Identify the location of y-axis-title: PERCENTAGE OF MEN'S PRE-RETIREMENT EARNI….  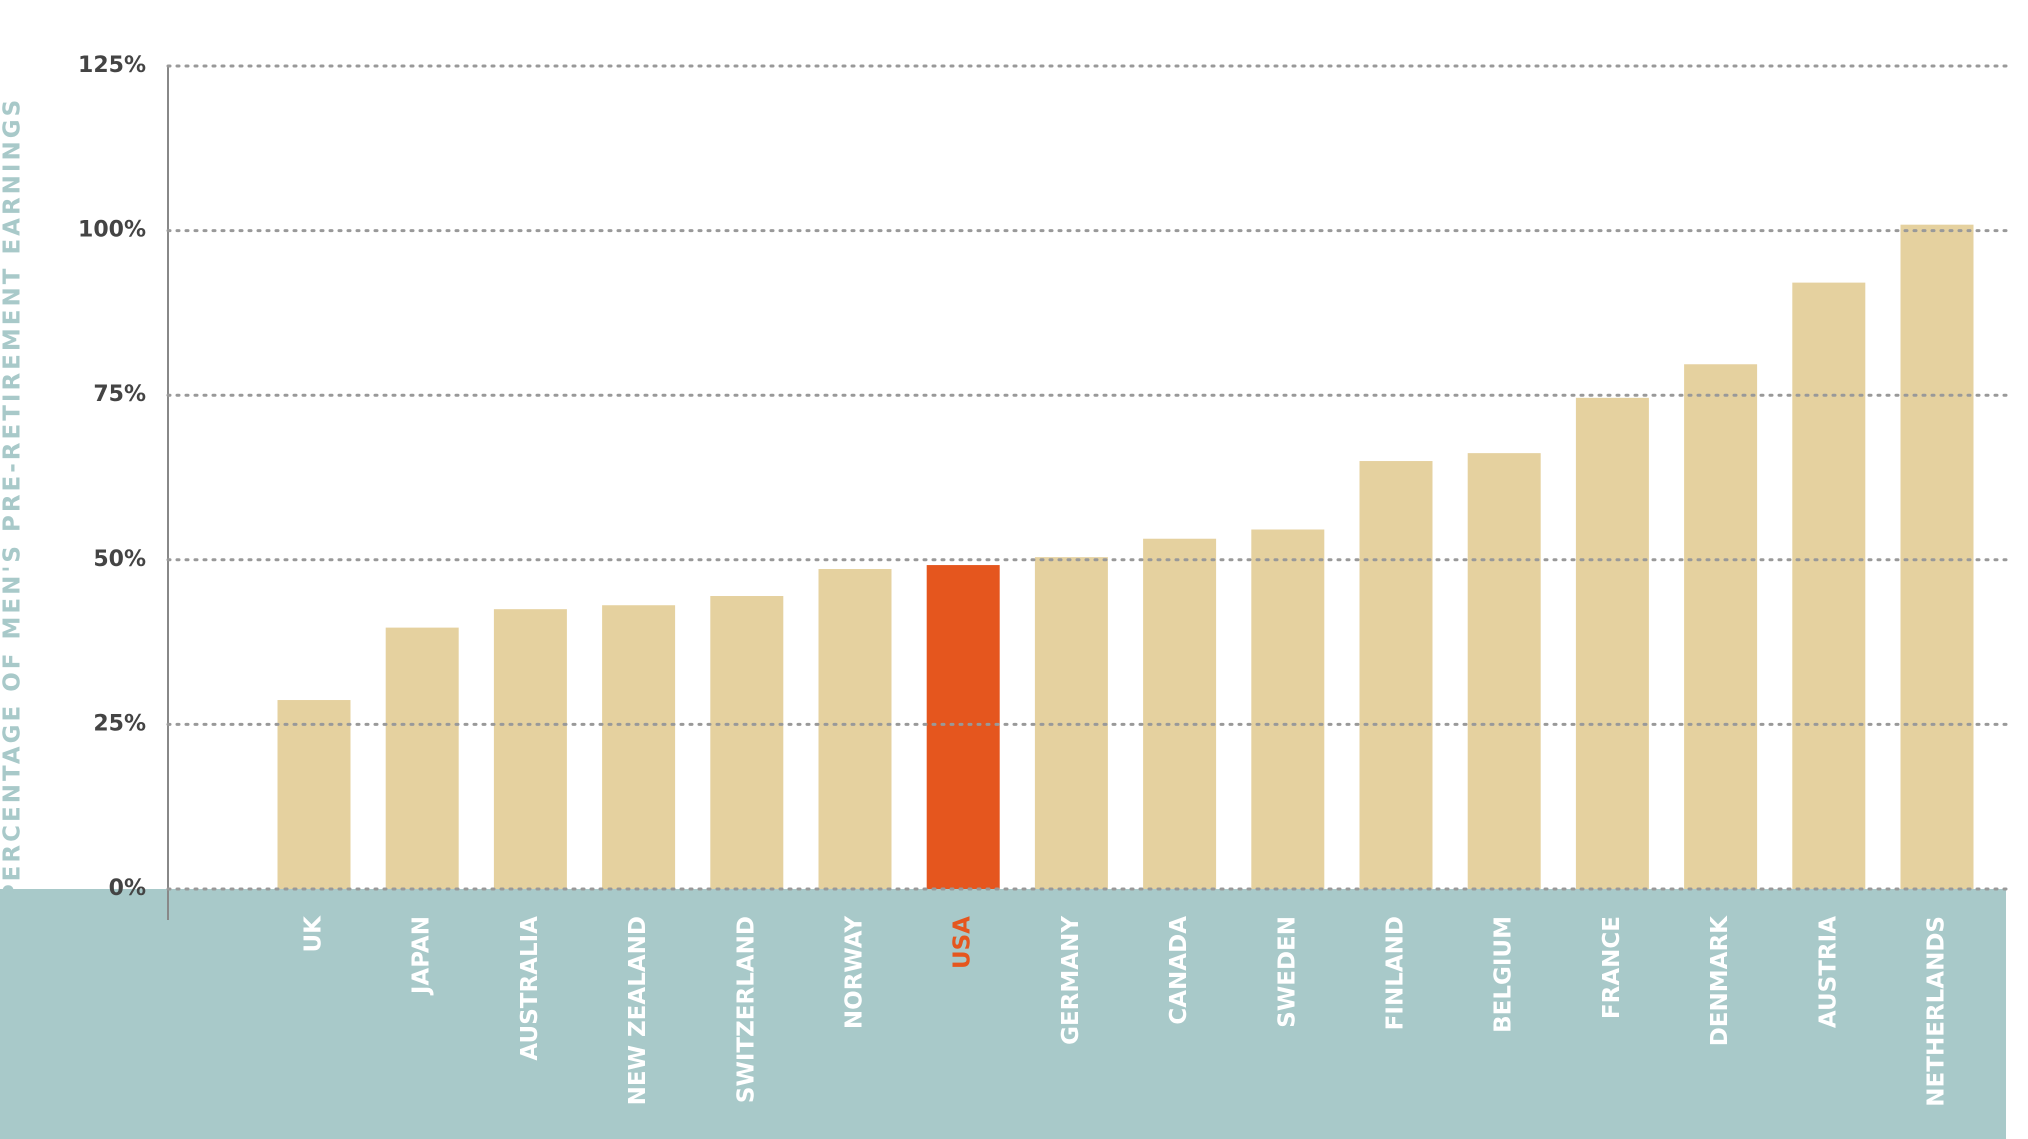
(13, 499).